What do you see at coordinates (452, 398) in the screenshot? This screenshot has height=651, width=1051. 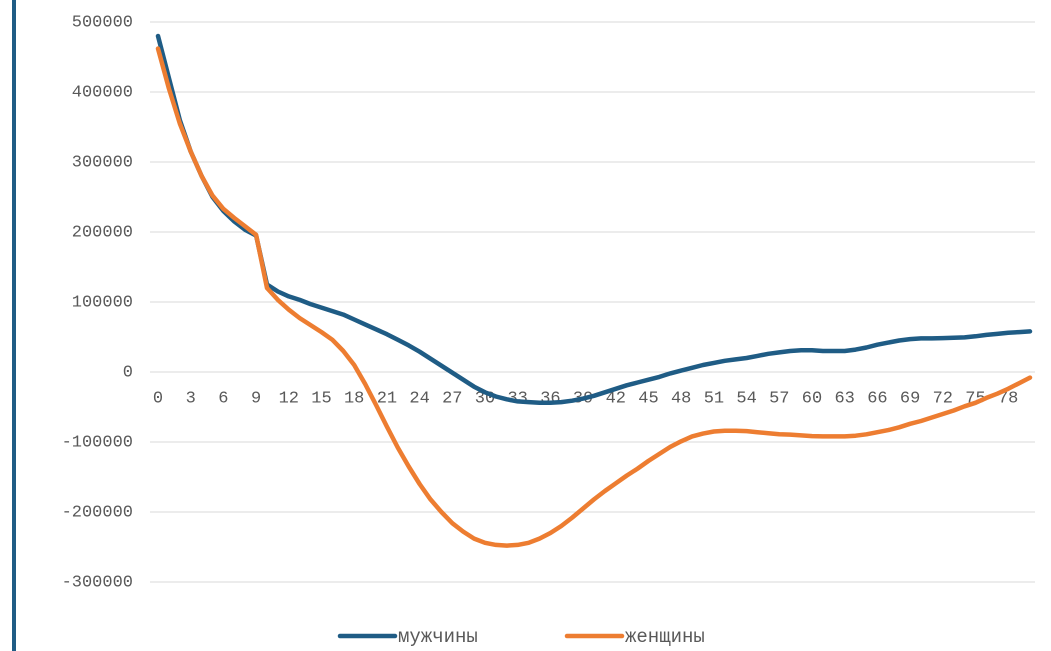 I see `x-tick-label: 27` at bounding box center [452, 398].